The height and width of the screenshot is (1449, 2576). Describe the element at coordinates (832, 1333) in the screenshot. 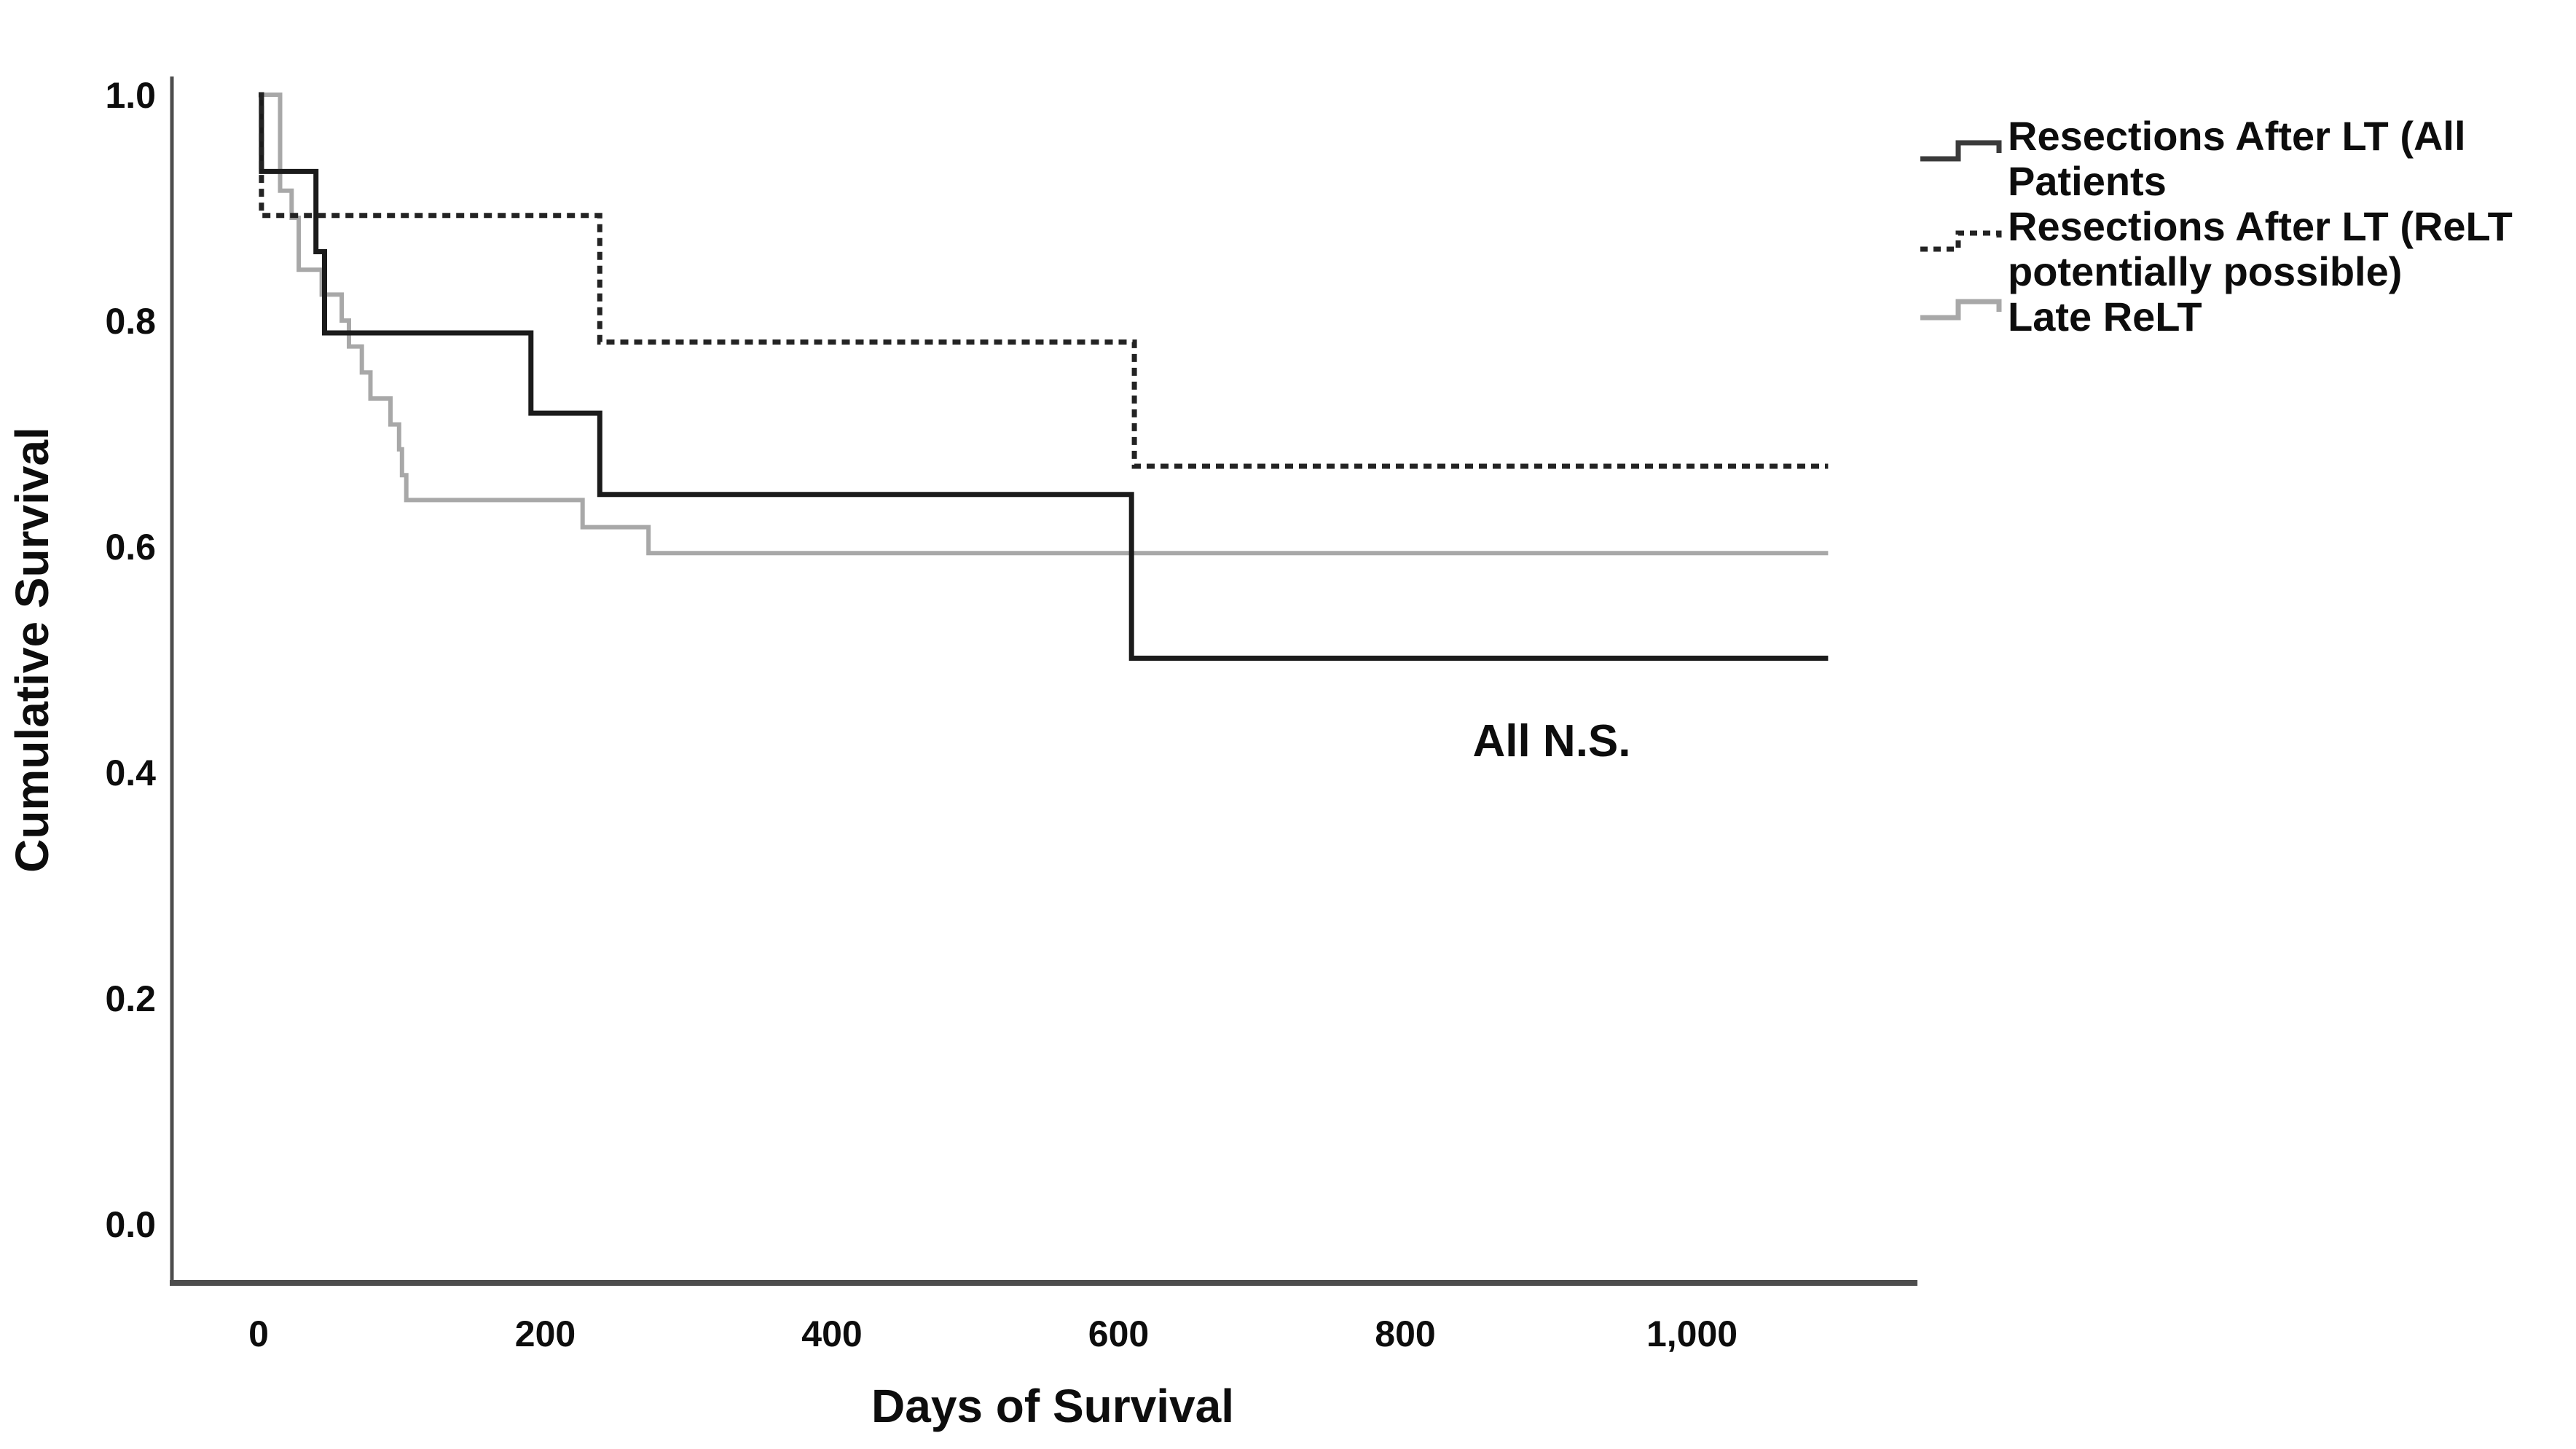

I see `x-tick-label: 400` at that location.